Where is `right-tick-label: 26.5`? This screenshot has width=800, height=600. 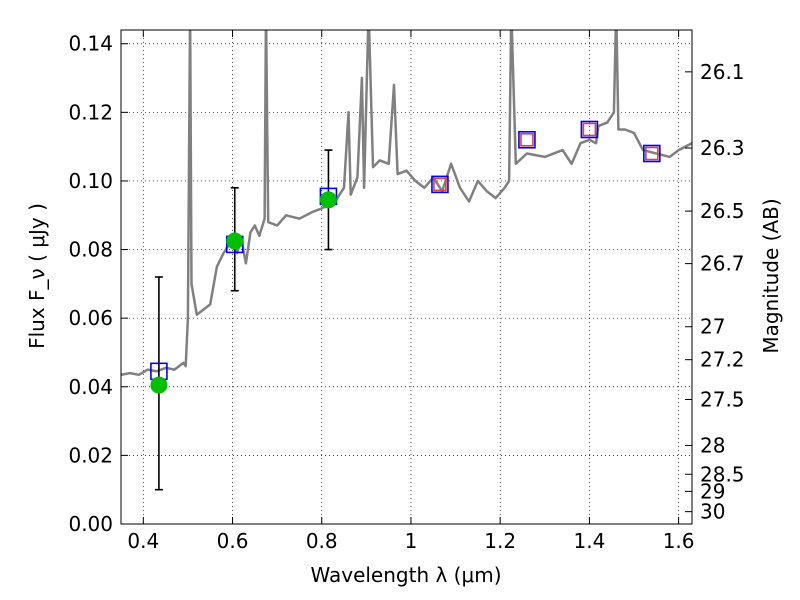
right-tick-label: 26.5 is located at coordinates (722, 211).